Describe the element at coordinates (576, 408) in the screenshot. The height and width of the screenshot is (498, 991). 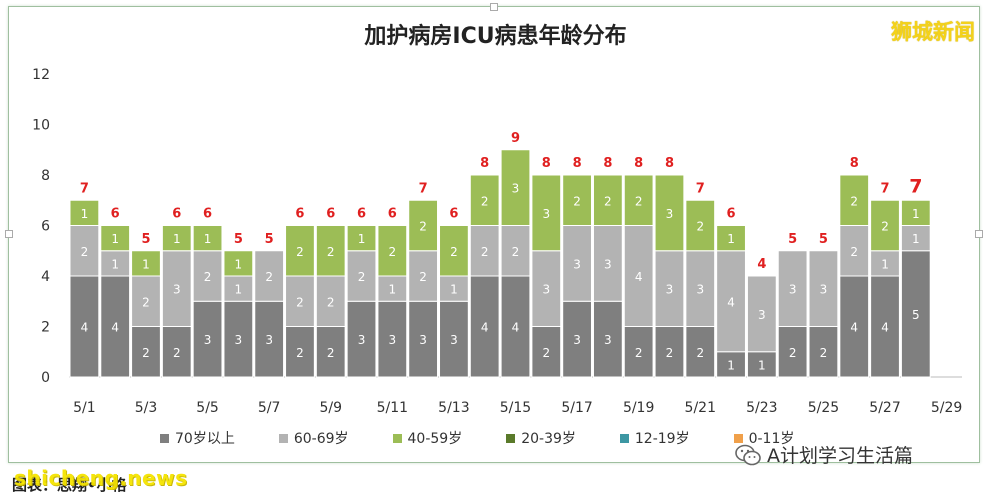
I see `x-tick-label: 5/17` at that location.